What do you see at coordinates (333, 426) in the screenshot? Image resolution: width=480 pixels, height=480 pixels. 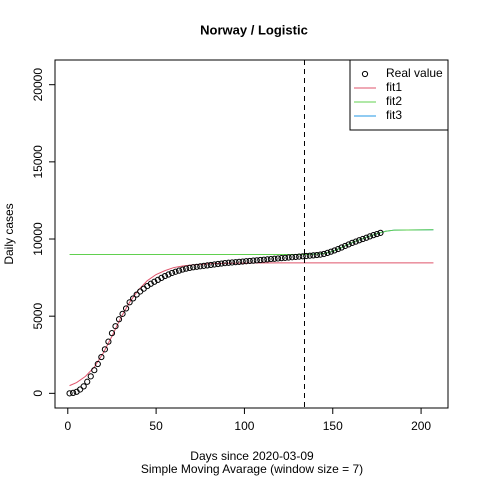 I see `x-tick-label: 150` at bounding box center [333, 426].